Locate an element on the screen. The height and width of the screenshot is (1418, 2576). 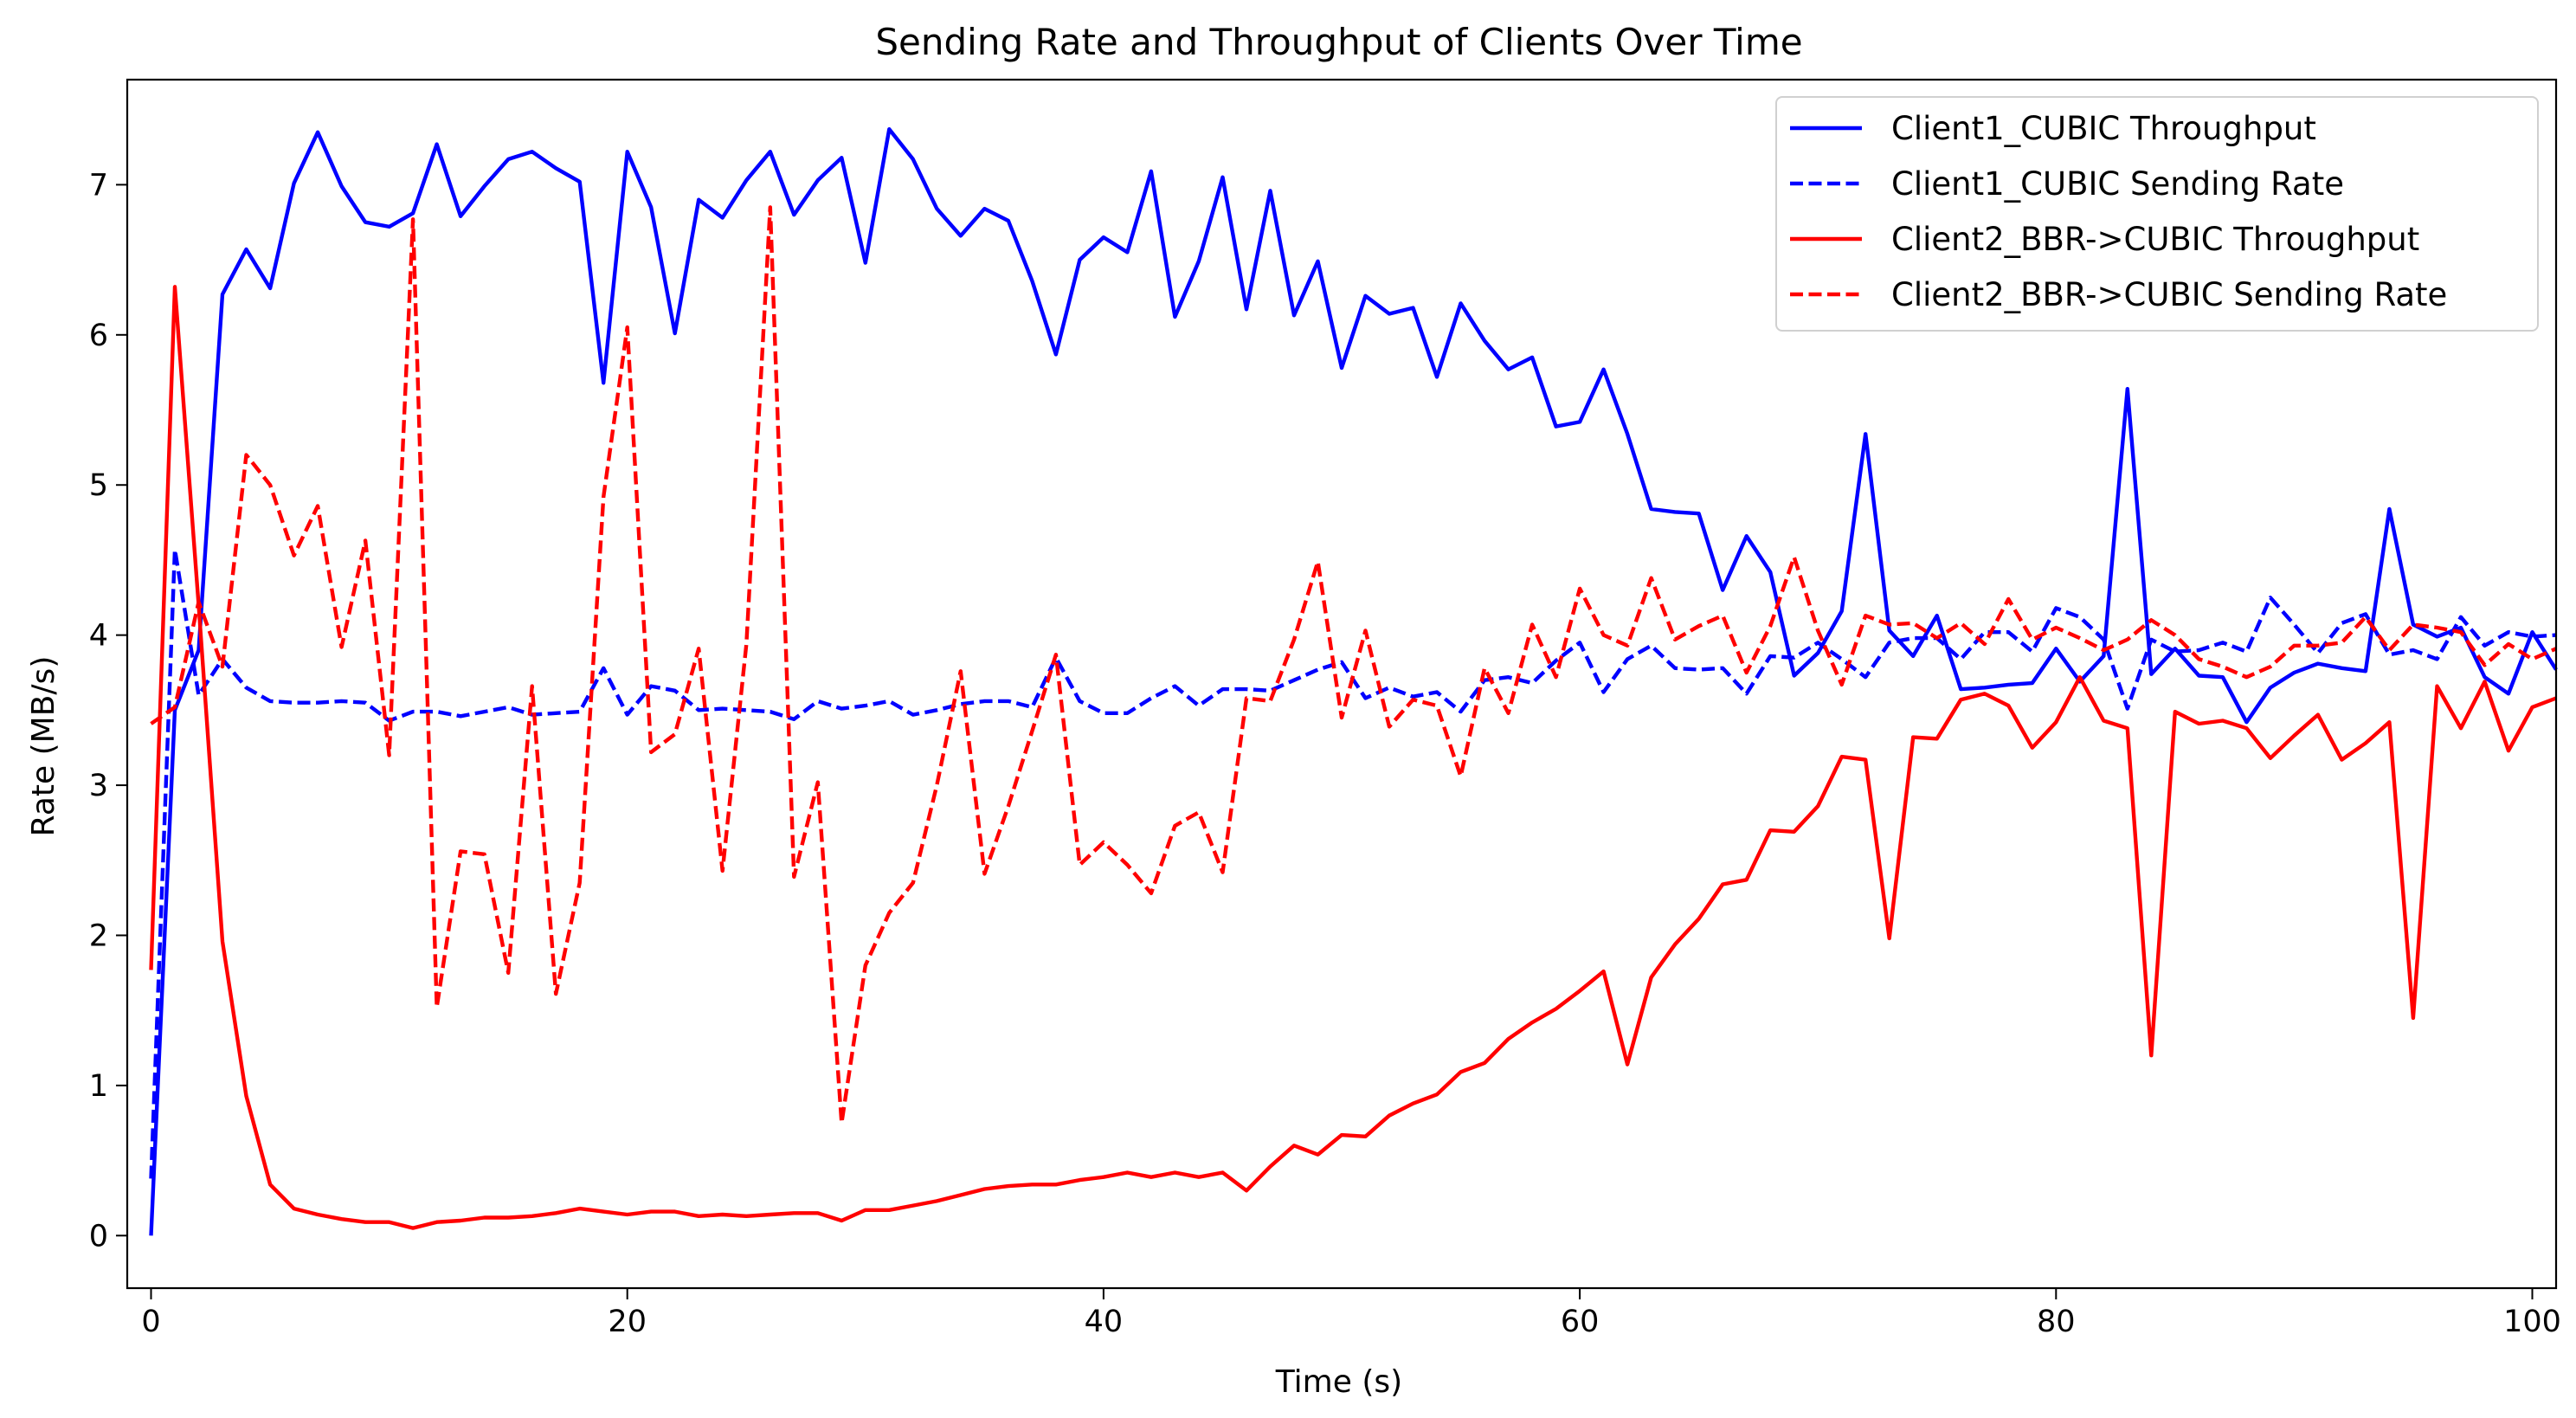
x-tick-label: 100 is located at coordinates (2532, 1322).